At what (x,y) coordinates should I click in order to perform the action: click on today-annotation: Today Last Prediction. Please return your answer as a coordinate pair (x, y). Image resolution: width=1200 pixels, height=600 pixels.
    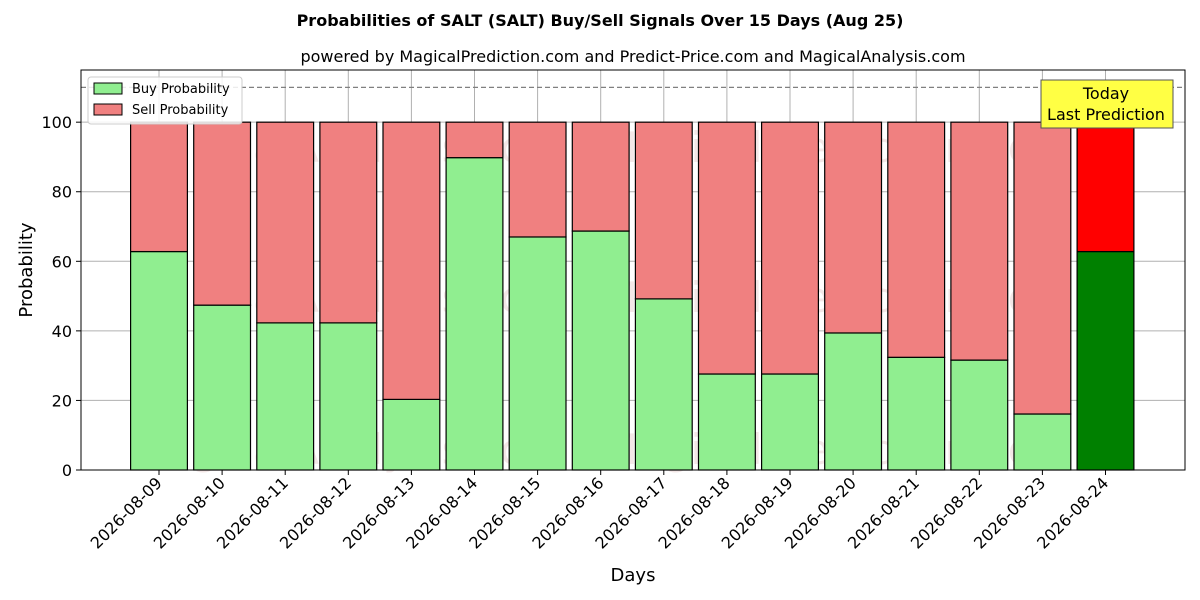
    Looking at the image, I should click on (1107, 104).